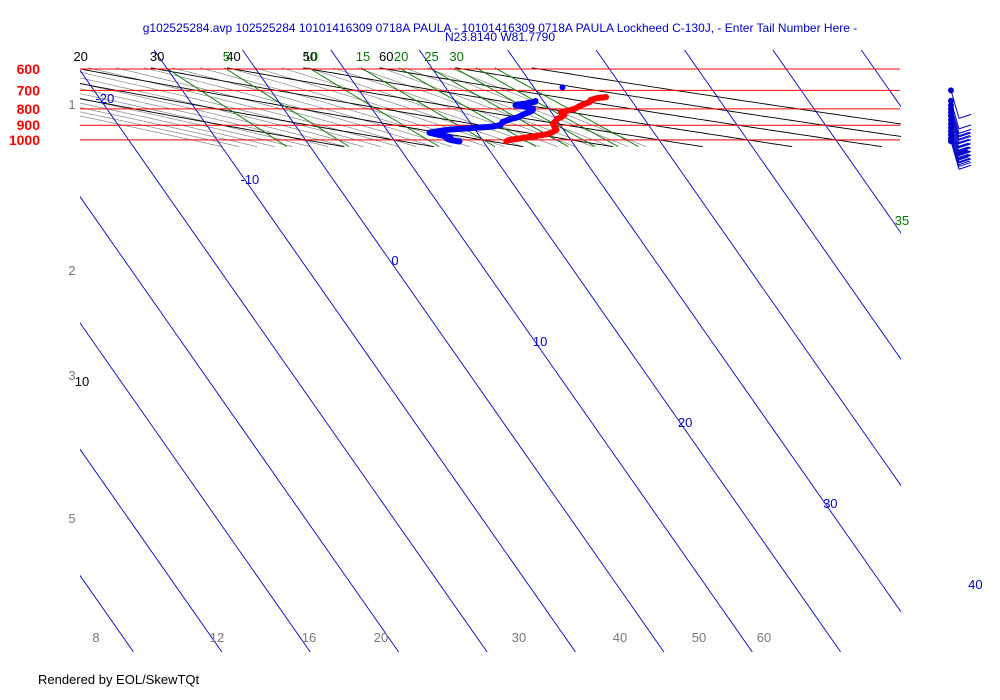 The height and width of the screenshot is (700, 1000). Describe the element at coordinates (250, 179) in the screenshot. I see `isotherm-label: -10` at that location.